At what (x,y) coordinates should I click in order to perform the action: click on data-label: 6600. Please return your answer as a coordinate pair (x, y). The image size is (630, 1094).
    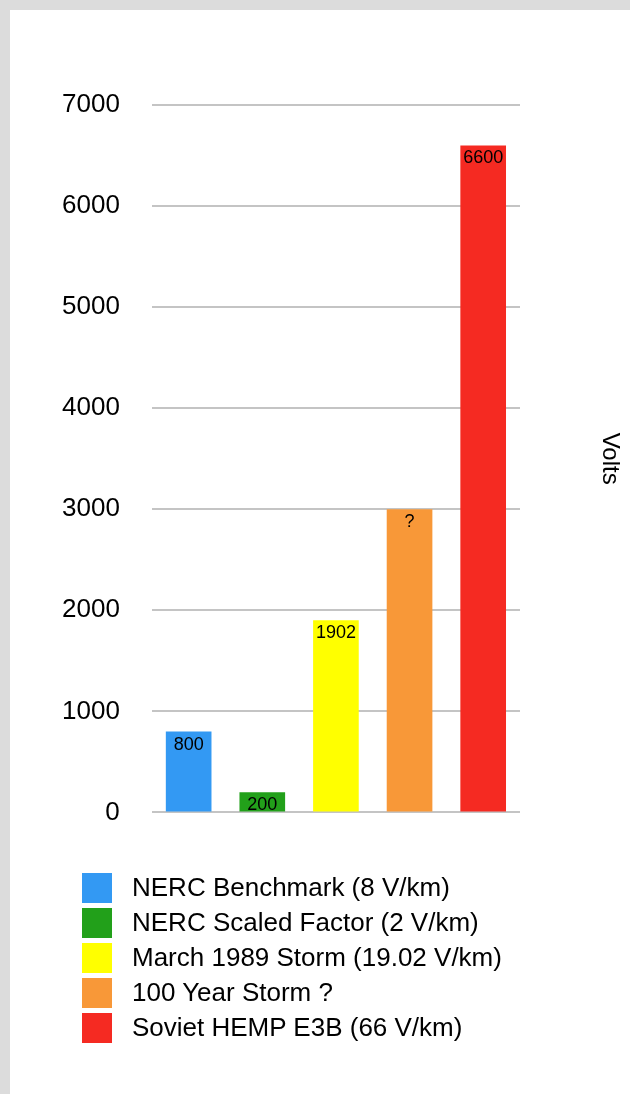
    Looking at the image, I should click on (483, 157).